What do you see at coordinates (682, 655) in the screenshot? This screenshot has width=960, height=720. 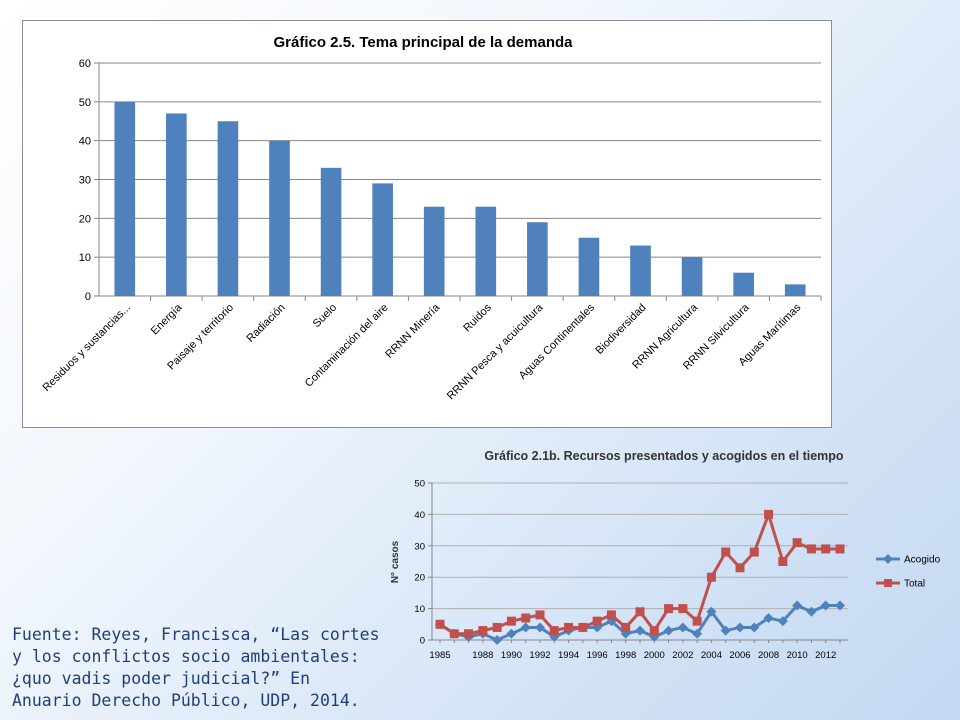 I see `line-chart-x-tick-label: 2002` at bounding box center [682, 655].